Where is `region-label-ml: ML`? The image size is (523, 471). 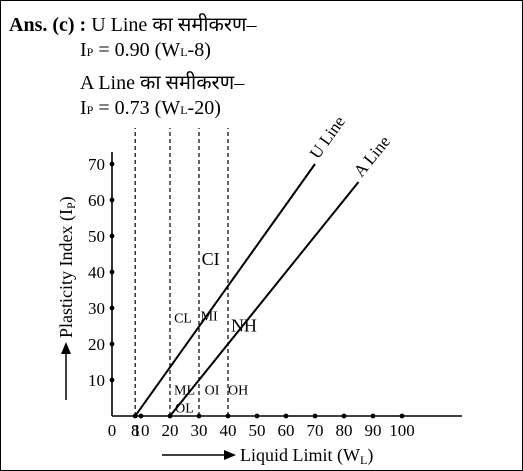
region-label-ml: ML is located at coordinates (184, 390).